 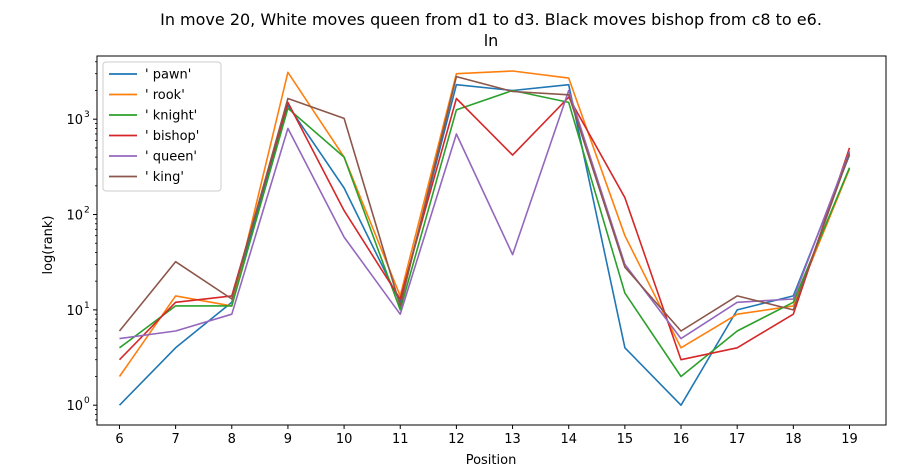 What do you see at coordinates (119, 439) in the screenshot?
I see `x-tick-label: 6` at bounding box center [119, 439].